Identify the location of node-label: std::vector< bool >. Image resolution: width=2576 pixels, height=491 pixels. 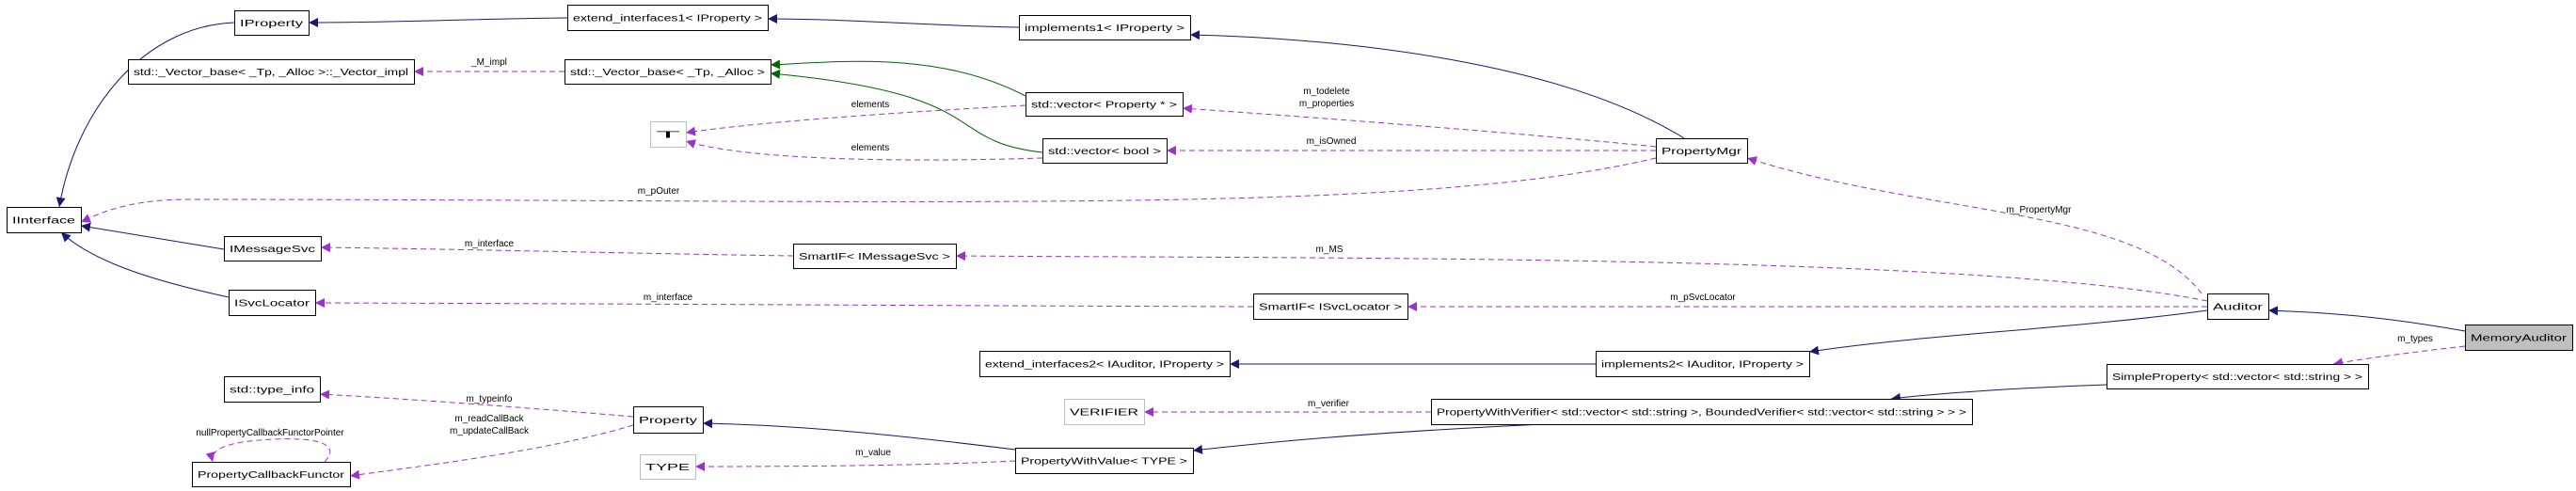
(1104, 152).